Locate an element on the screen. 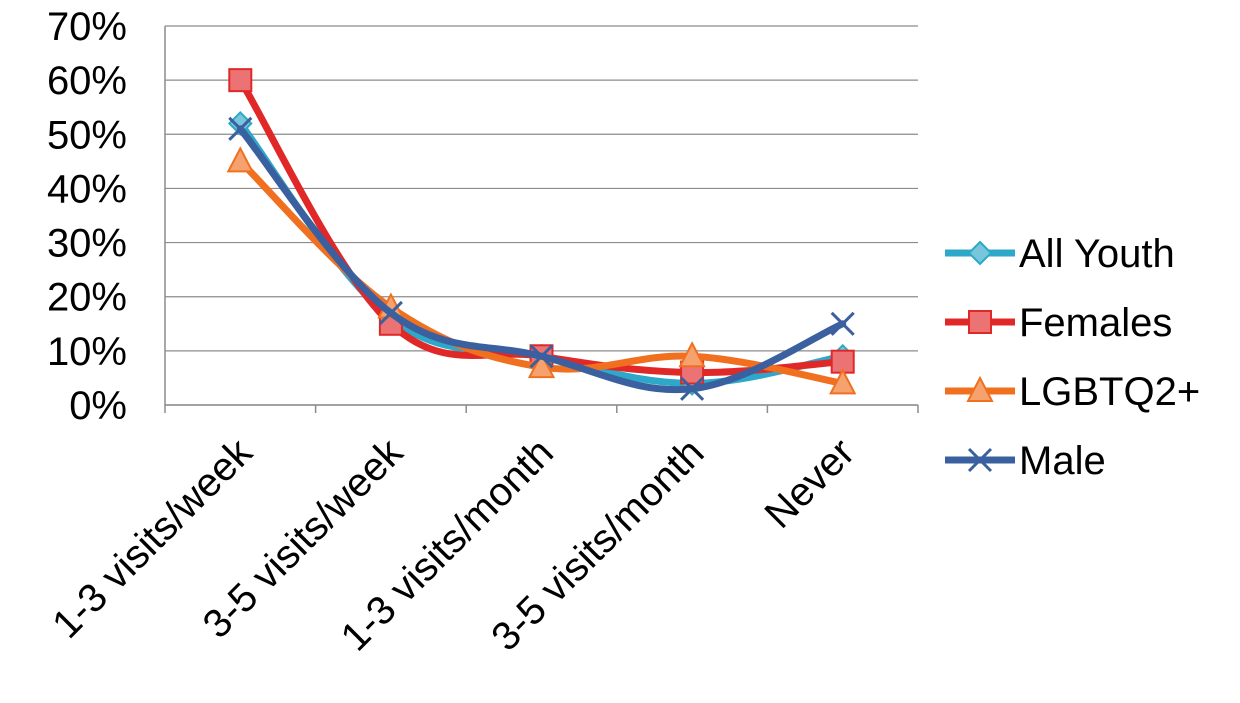  legend-label: All Youth is located at coordinates (1097, 254).